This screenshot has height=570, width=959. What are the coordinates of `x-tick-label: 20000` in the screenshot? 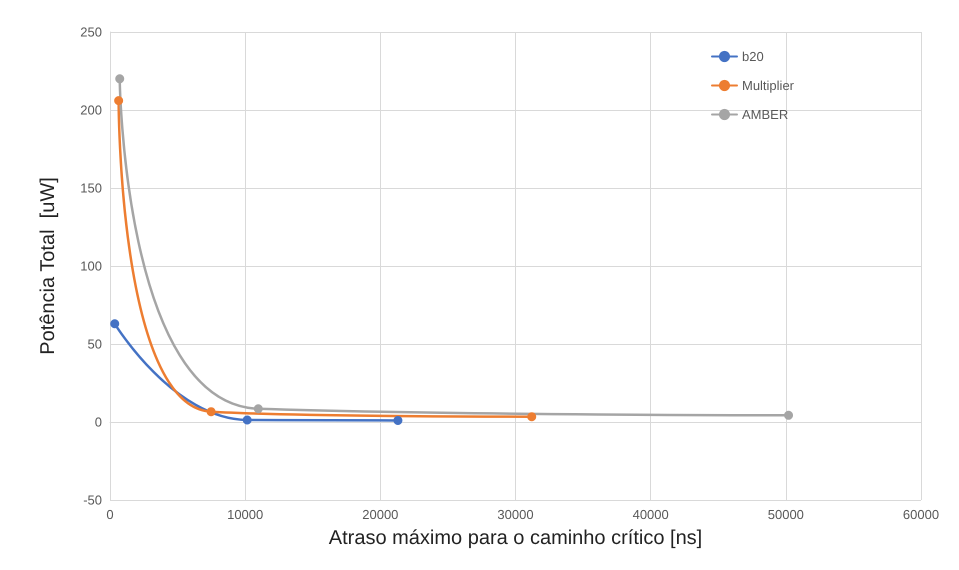 It's located at (380, 514).